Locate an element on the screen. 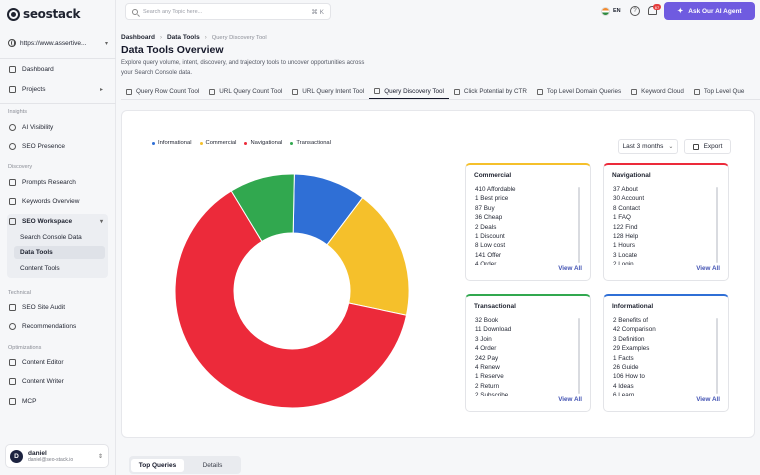 Image resolution: width=760 pixels, height=475 pixels. section-label-optimizations: Optimizations is located at coordinates (25, 348).